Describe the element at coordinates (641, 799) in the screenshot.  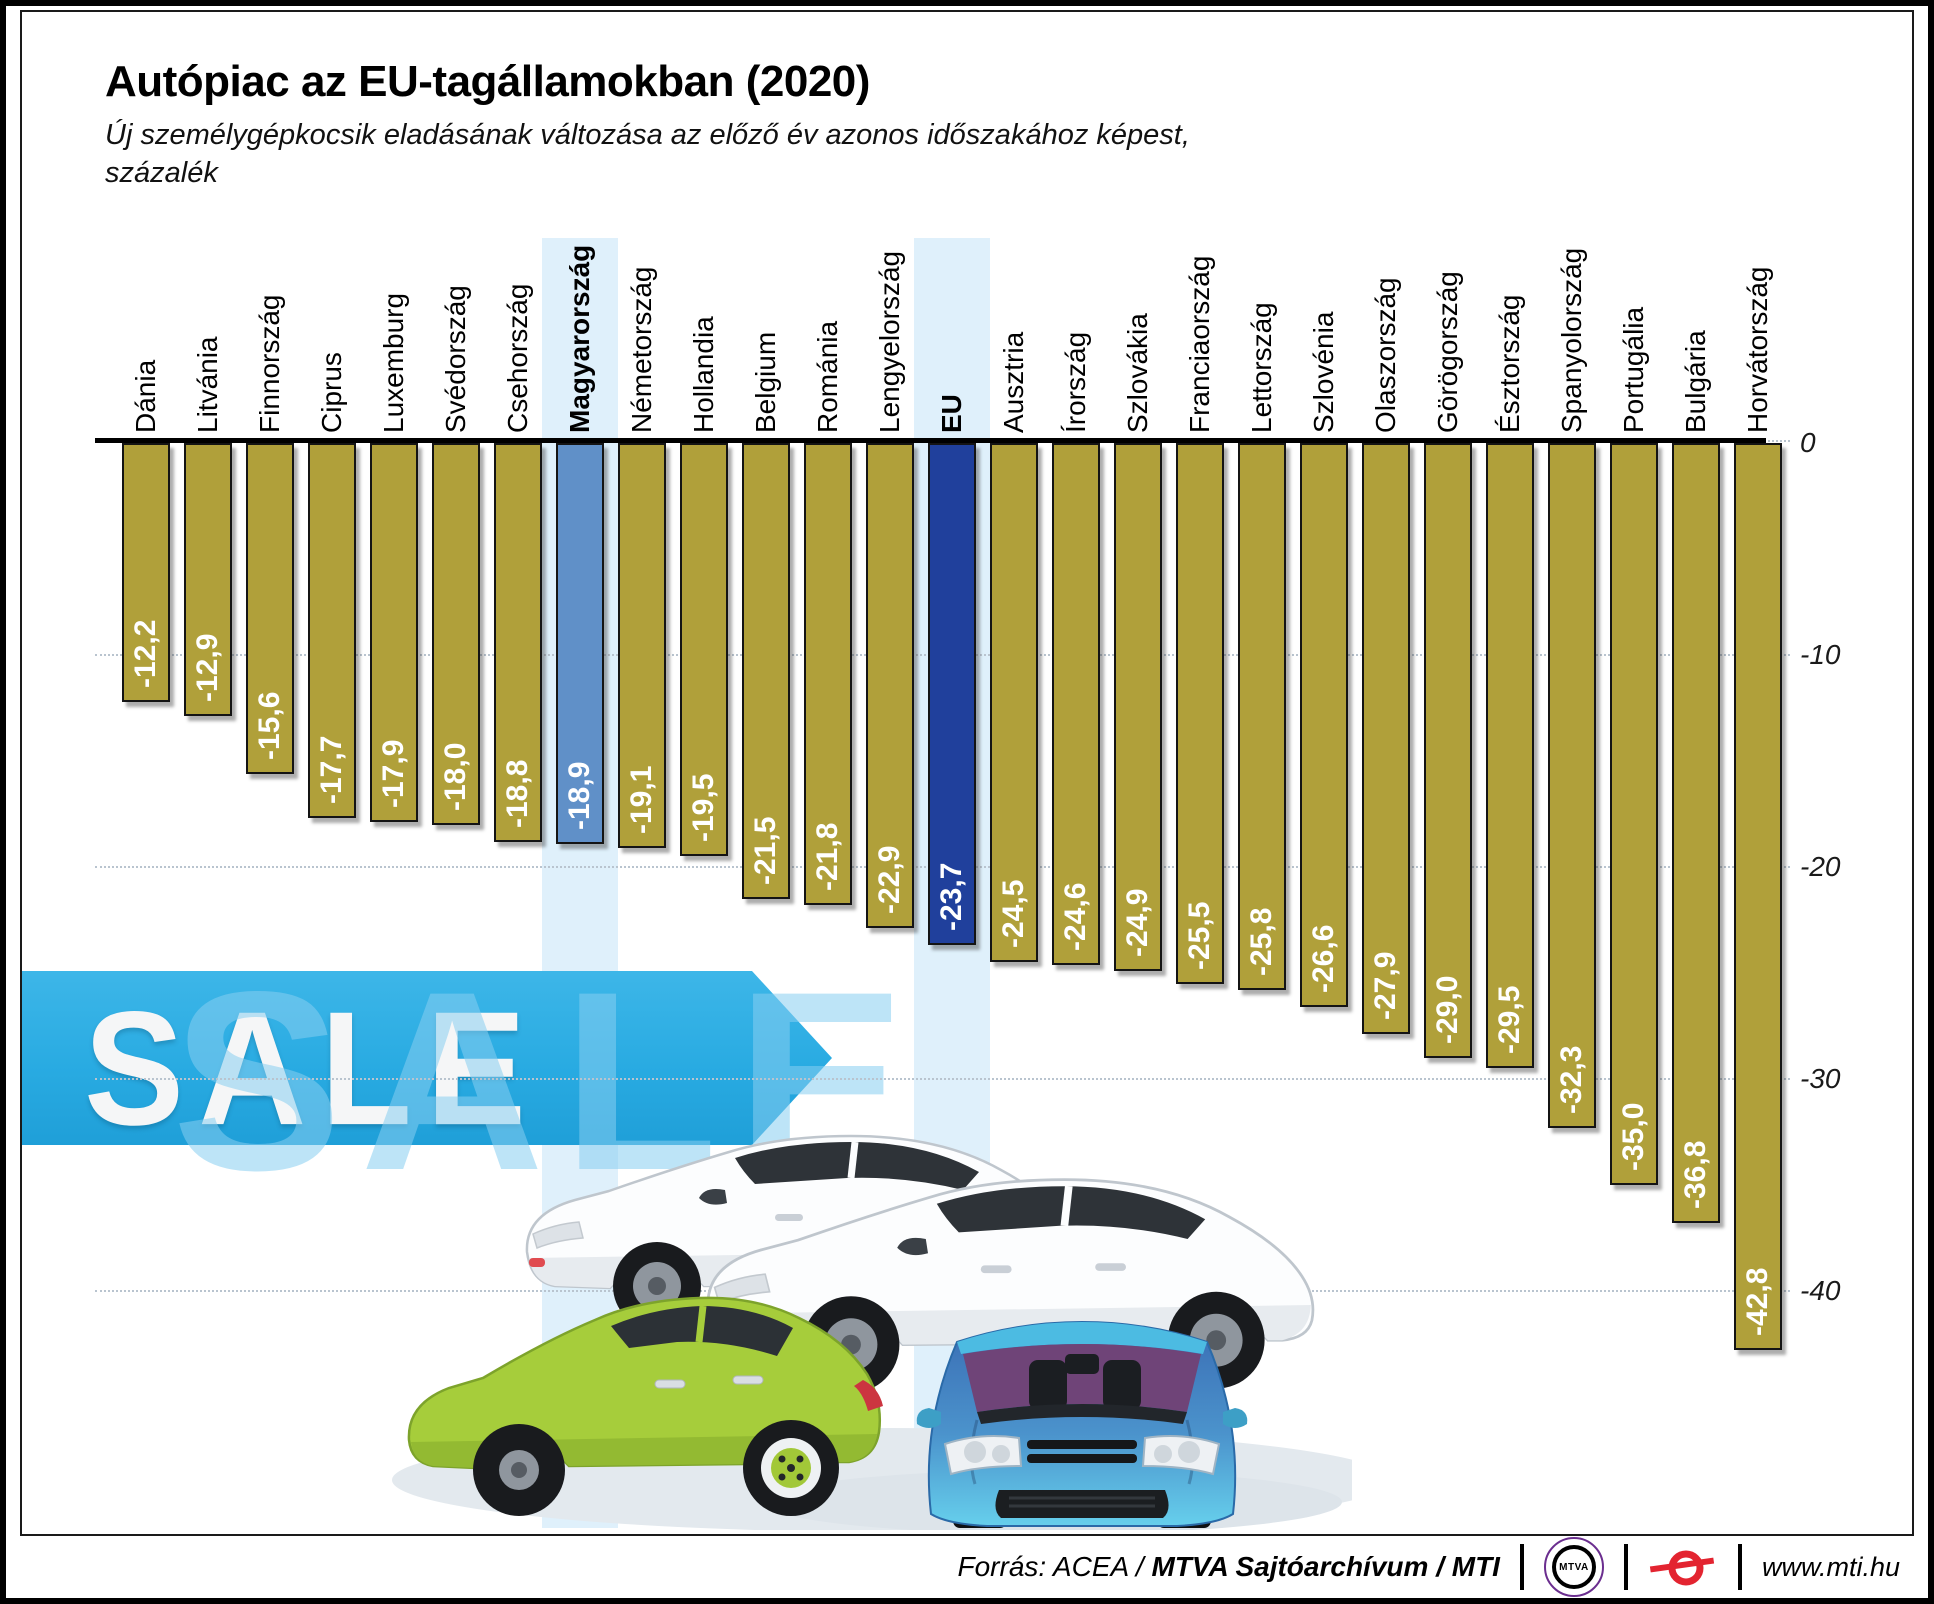
I see `bar-value-label: -19,1` at that location.